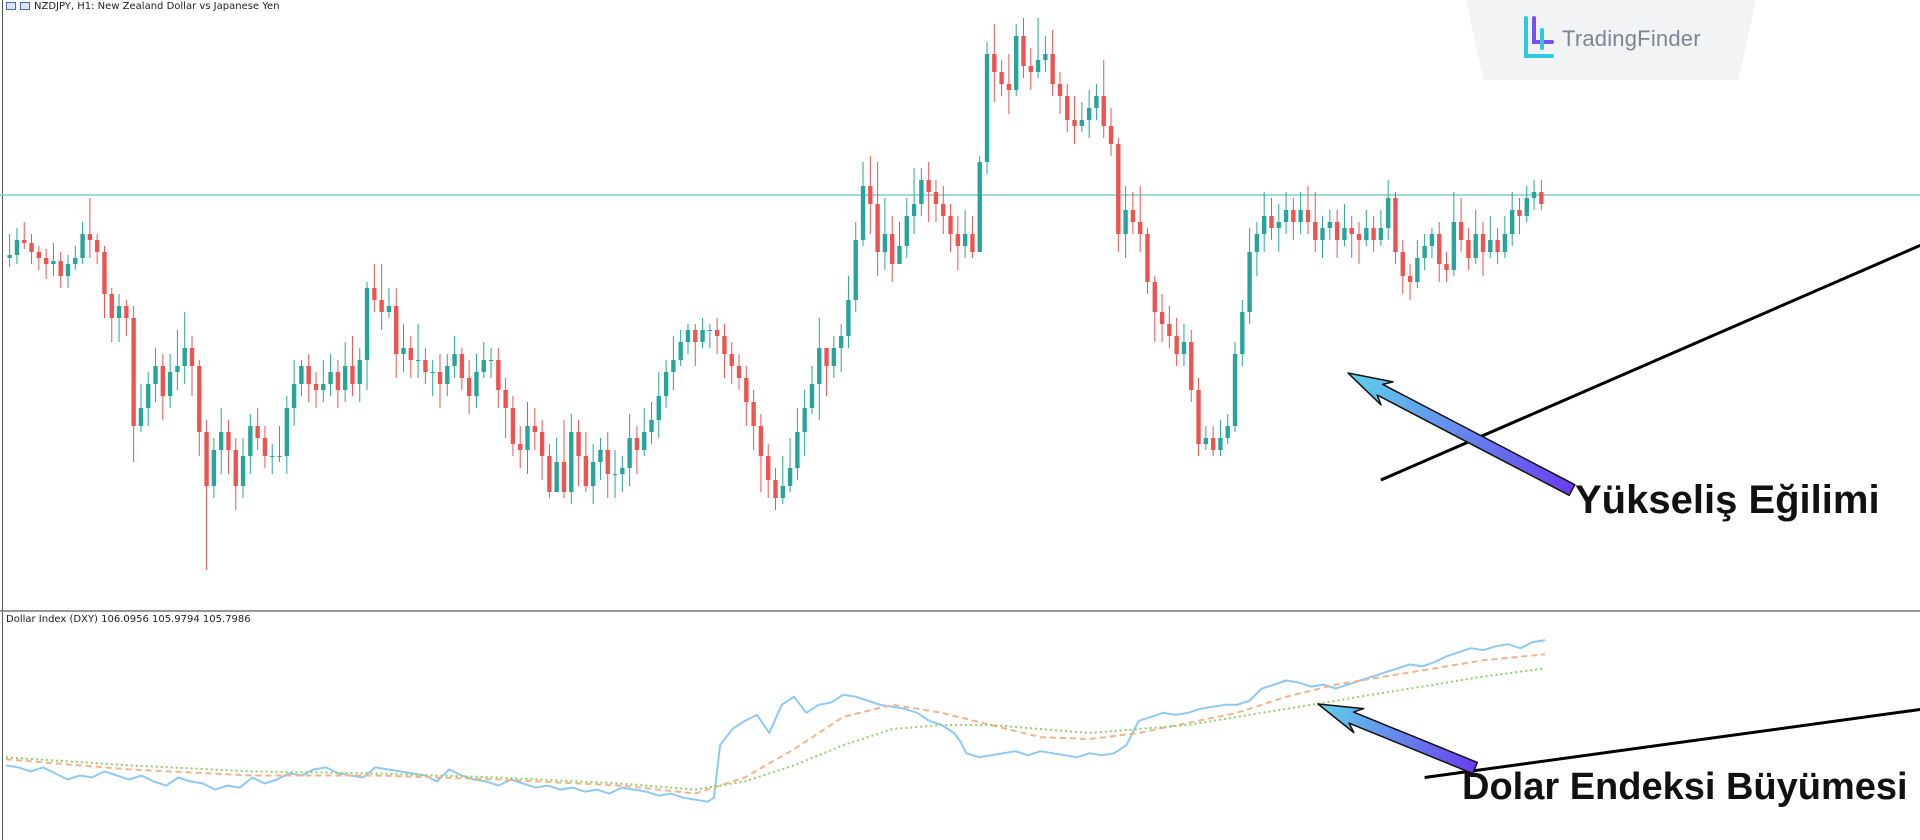 The image size is (1920, 840). What do you see at coordinates (775, 729) in the screenshot?
I see `dxy-ma-green-line` at bounding box center [775, 729].